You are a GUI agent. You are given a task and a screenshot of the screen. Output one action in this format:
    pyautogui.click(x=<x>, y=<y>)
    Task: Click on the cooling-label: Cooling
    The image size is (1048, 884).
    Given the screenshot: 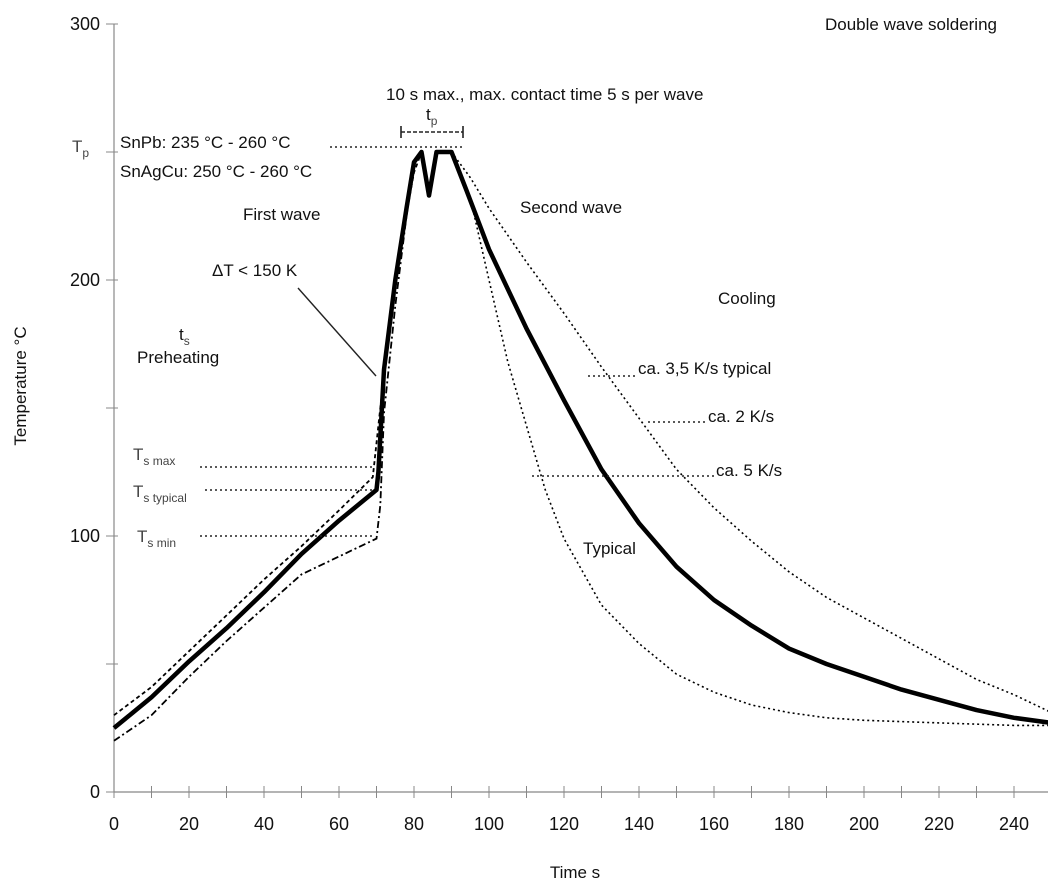 What is the action you would take?
    pyautogui.click(x=747, y=298)
    